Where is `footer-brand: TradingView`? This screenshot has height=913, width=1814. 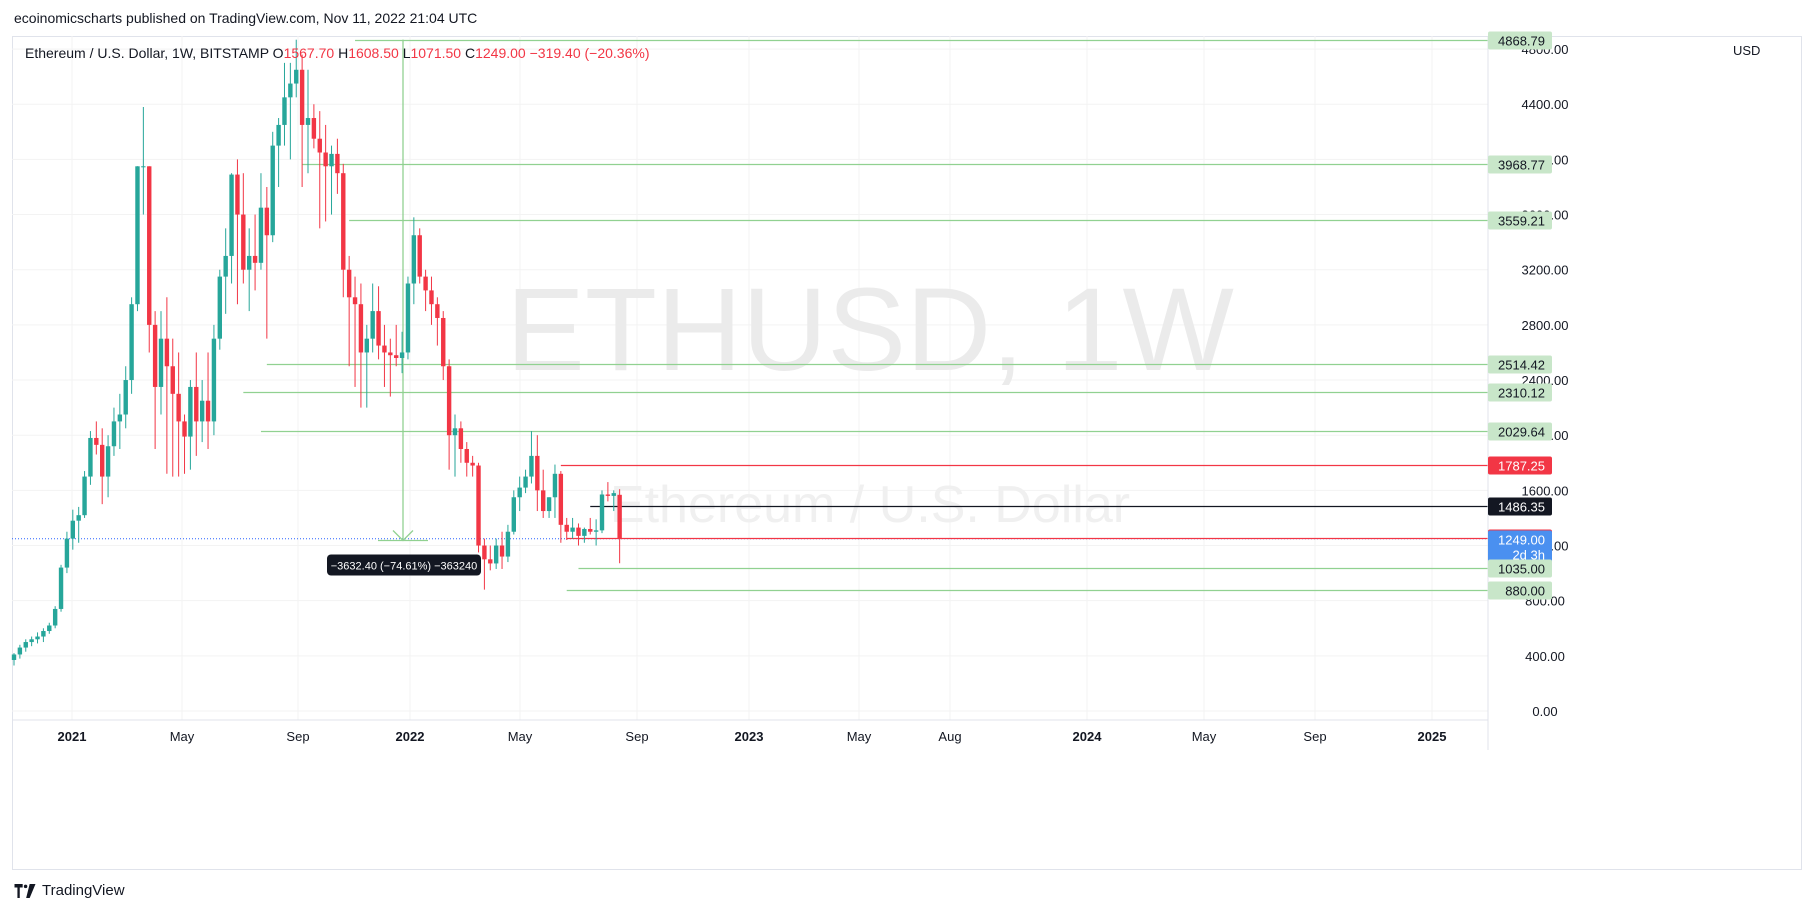
footer-brand: TradingView is located at coordinates (83, 890).